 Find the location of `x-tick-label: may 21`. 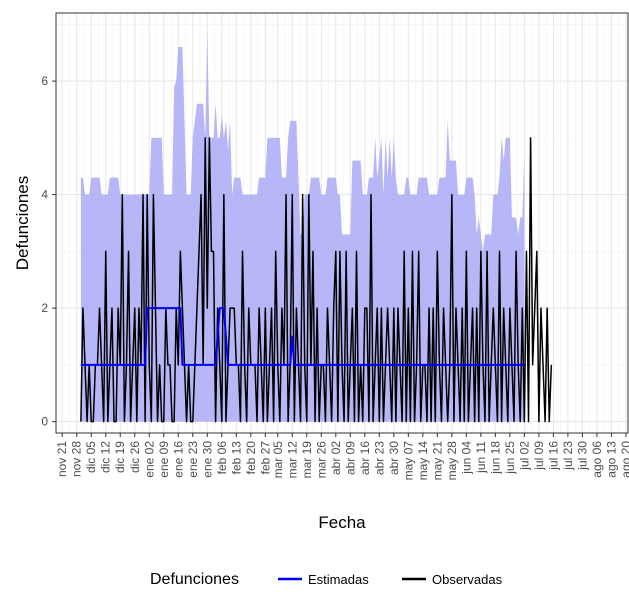

x-tick-label: may 21 is located at coordinates (437, 461).